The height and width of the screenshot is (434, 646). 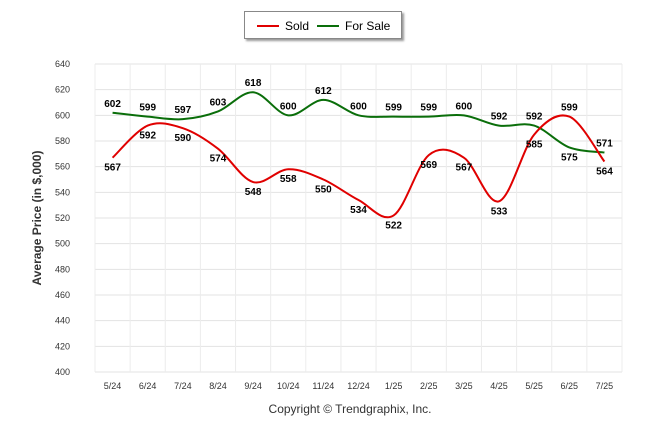 What do you see at coordinates (604, 172) in the screenshot?
I see `data-label-sold: 564` at bounding box center [604, 172].